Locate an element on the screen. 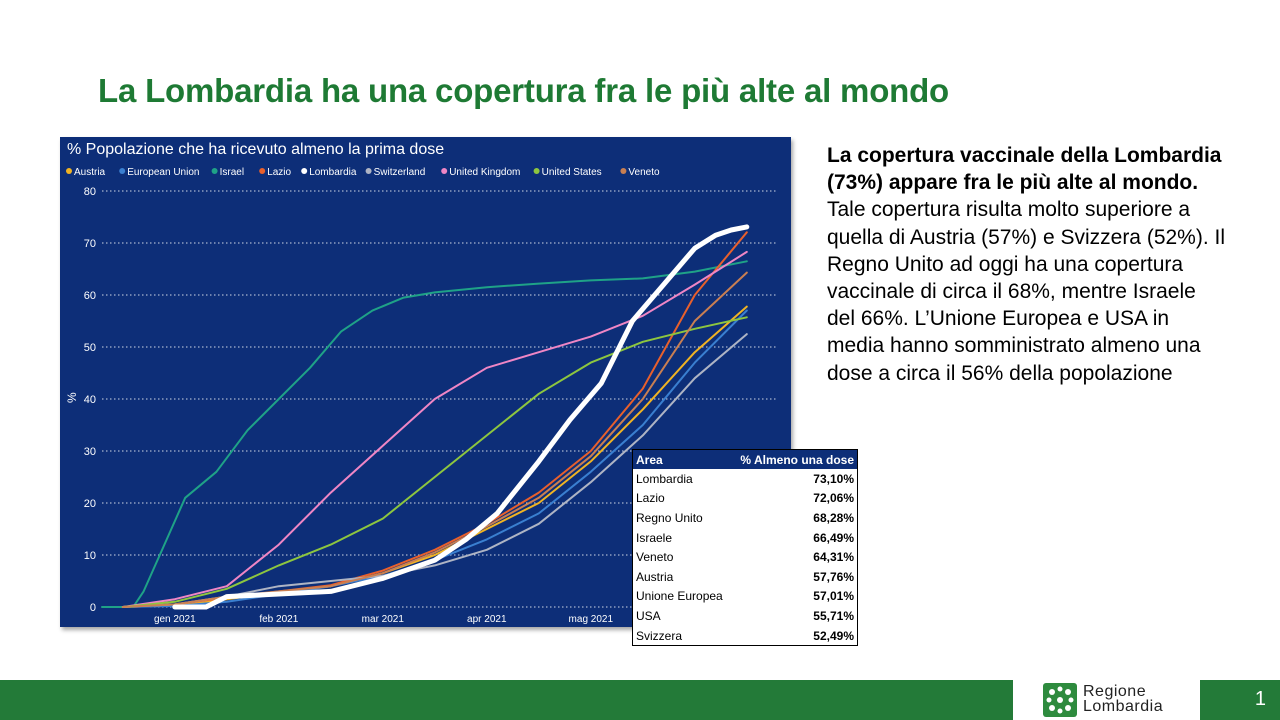 The height and width of the screenshot is (720, 1280). dose-value-cell: 66,49% is located at coordinates (833, 537).